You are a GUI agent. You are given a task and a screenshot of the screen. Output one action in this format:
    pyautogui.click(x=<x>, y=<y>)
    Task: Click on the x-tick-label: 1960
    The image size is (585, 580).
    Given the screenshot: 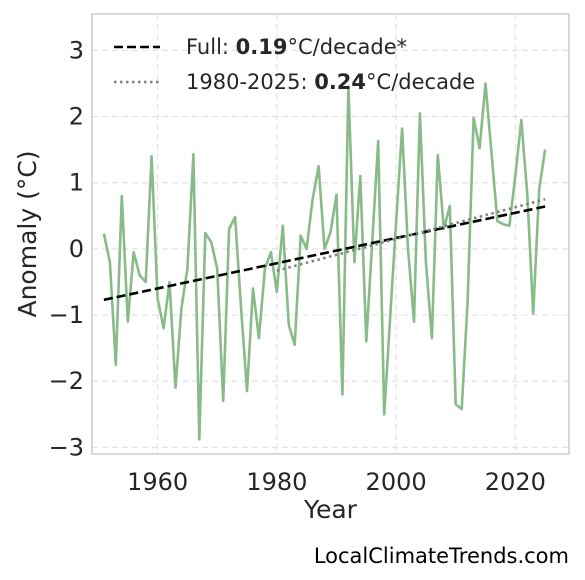 What is the action you would take?
    pyautogui.click(x=157, y=482)
    